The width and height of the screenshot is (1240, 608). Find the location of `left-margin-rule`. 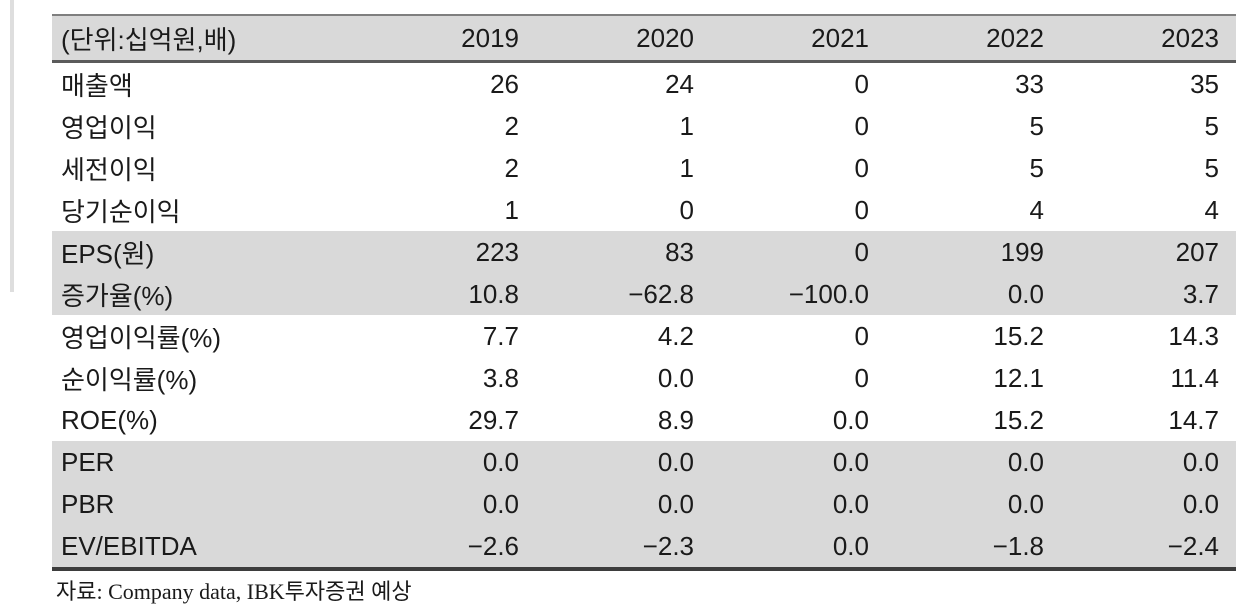

left-margin-rule is located at coordinates (12, 146).